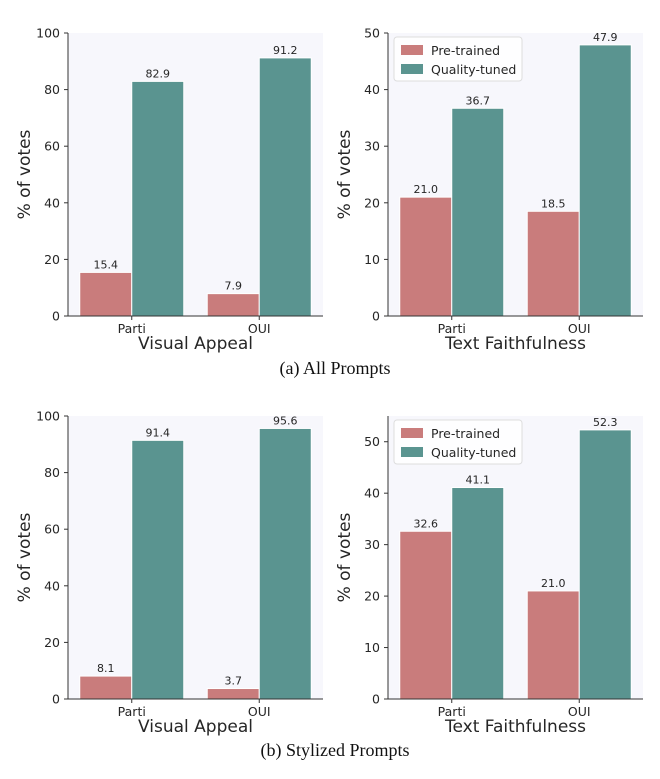 This screenshot has height=779, width=660. I want to click on caption-b: (b) Stylized Prompts, so click(335, 750).